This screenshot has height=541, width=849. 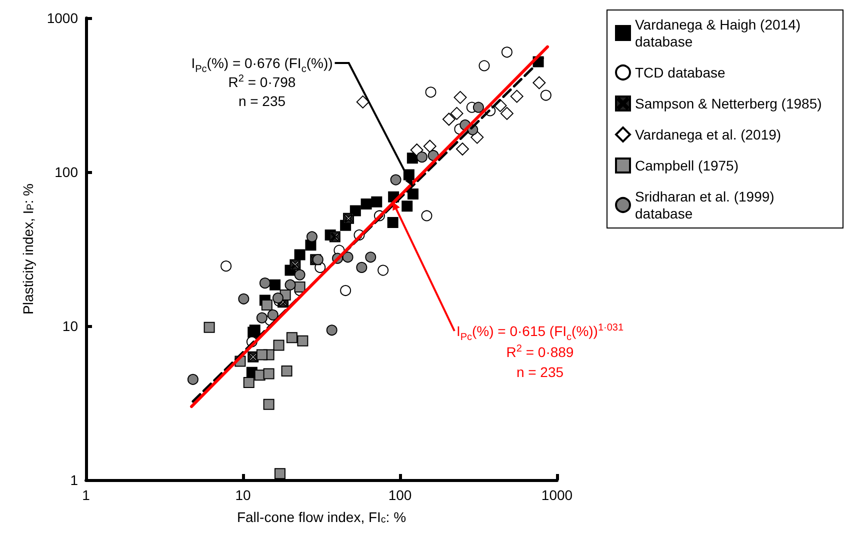 What do you see at coordinates (706, 205) in the screenshot?
I see `legend-label: Sridharan et al. (1999) database` at bounding box center [706, 205].